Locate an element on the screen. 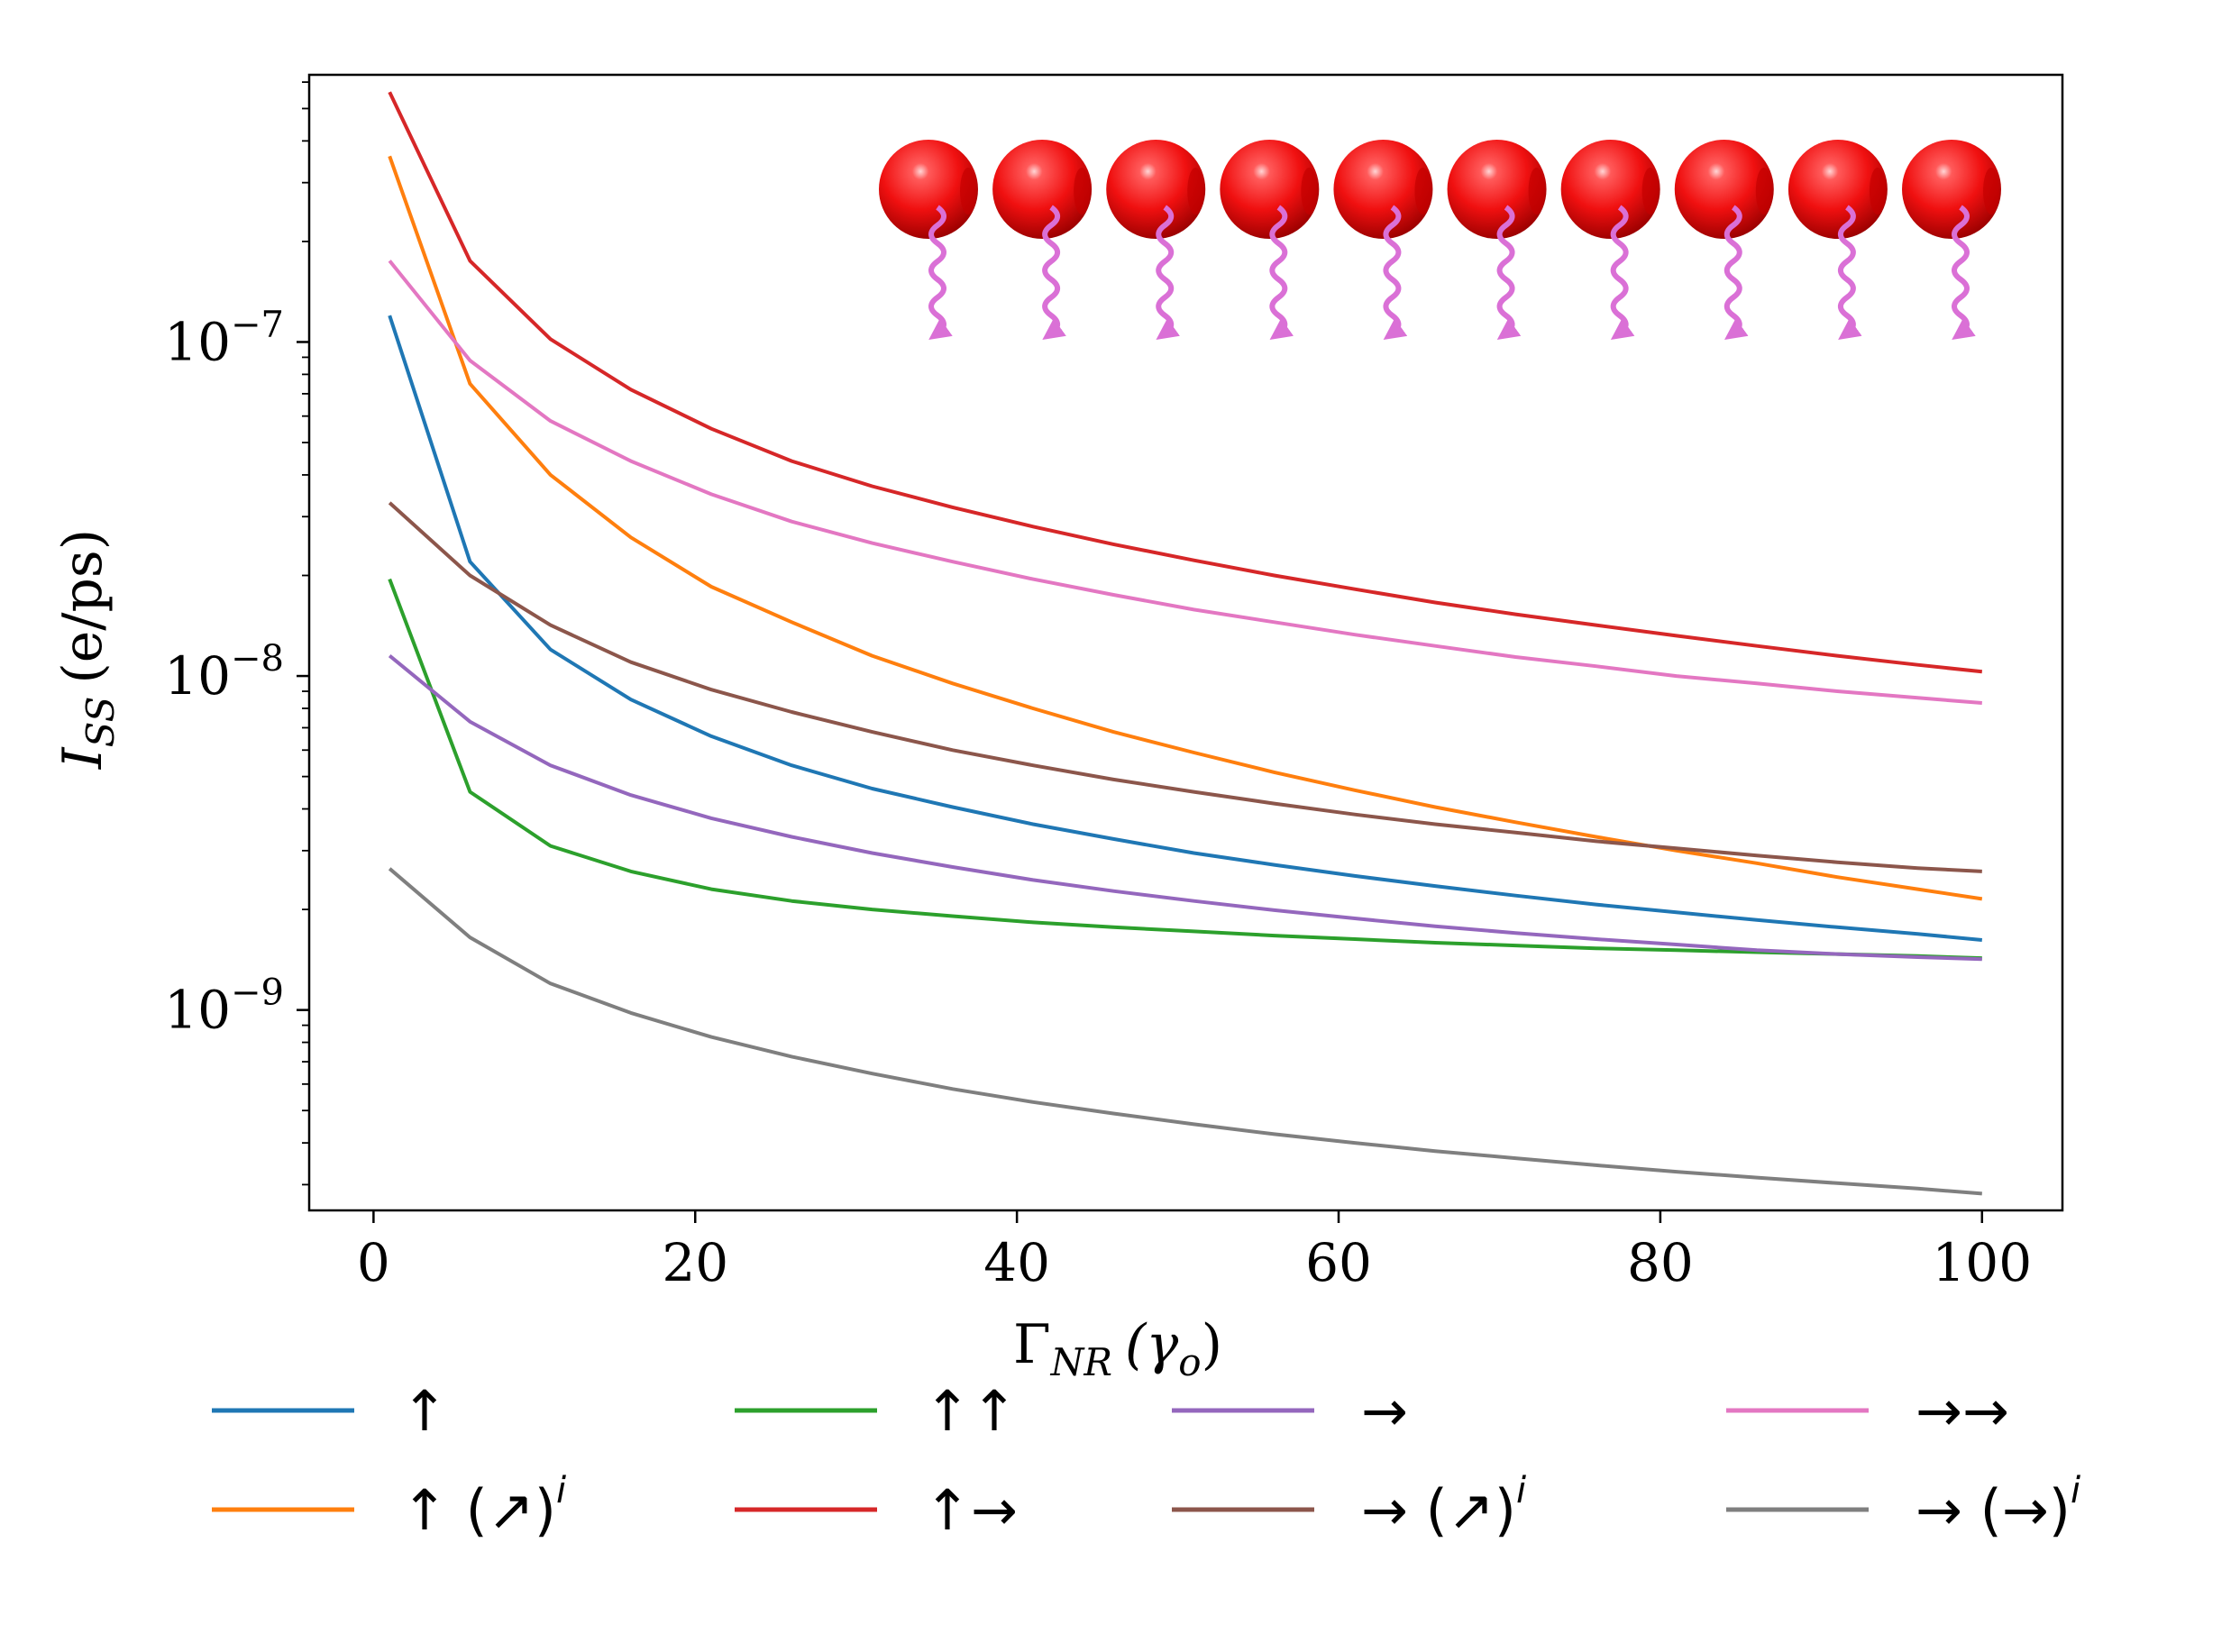 This screenshot has height=1652, width=2231. legend-label-7: → (→)i is located at coordinates (1998, 1507).